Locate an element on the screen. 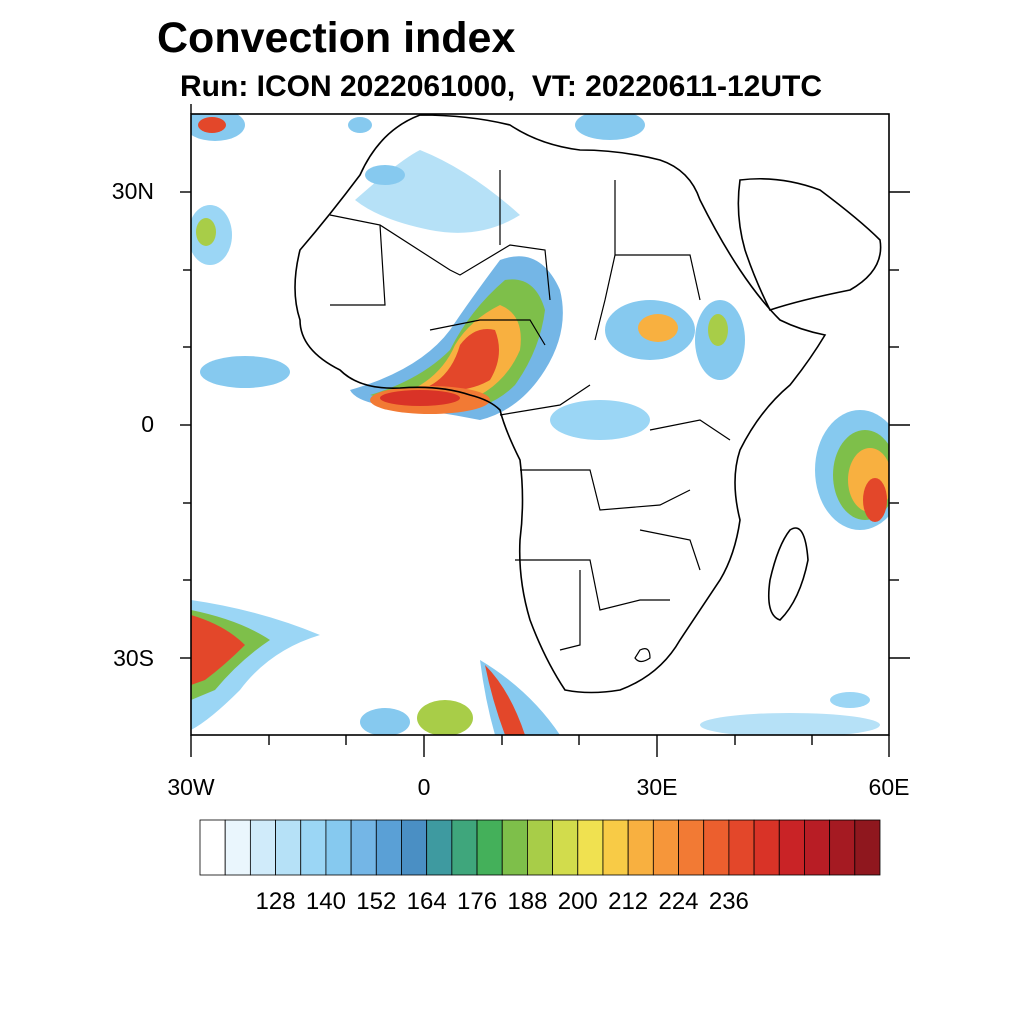 This screenshot has height=1024, width=1024. colorbar is located at coordinates (540, 847).